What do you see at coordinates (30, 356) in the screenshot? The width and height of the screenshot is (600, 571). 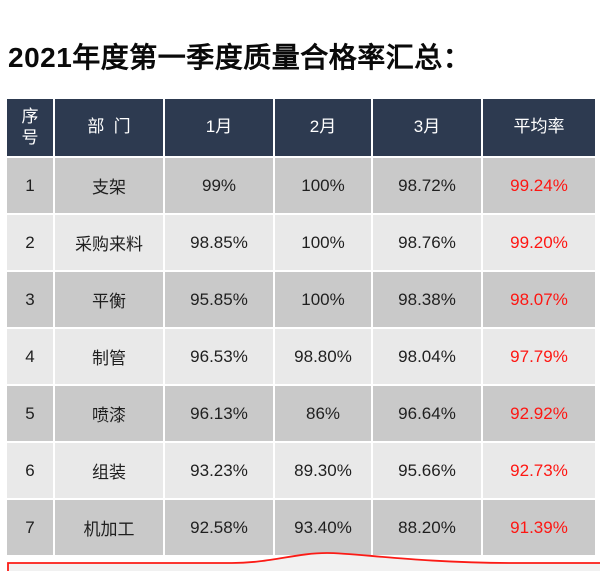 I see `cell-seq: 4` at bounding box center [30, 356].